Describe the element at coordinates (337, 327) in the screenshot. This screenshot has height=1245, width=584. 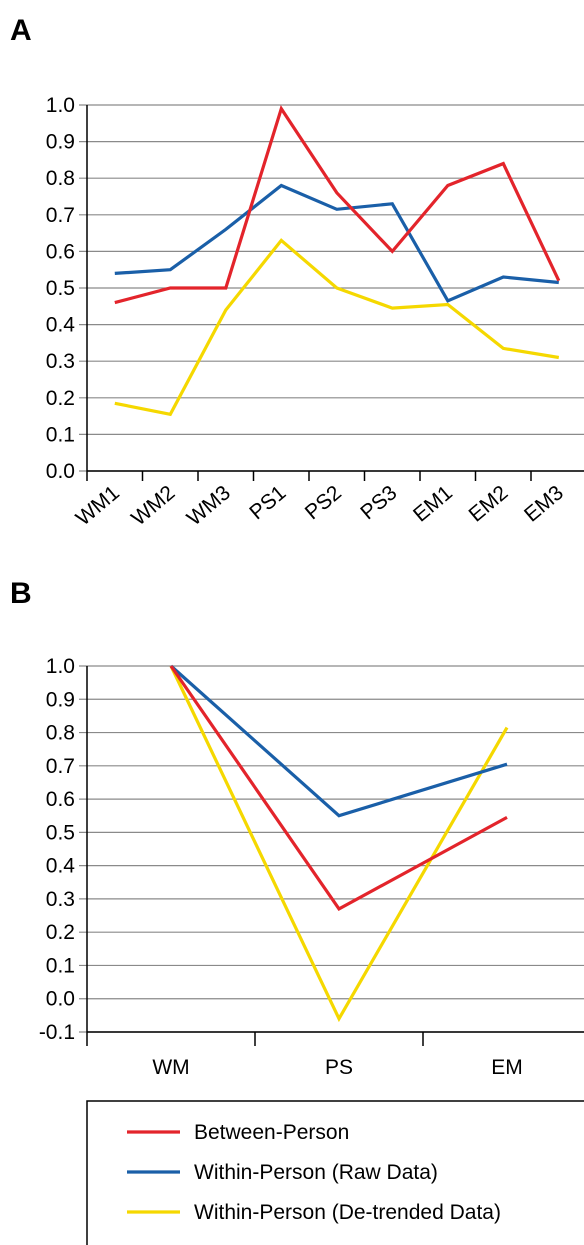
I see `series-line-within-person-de-trended-data` at that location.